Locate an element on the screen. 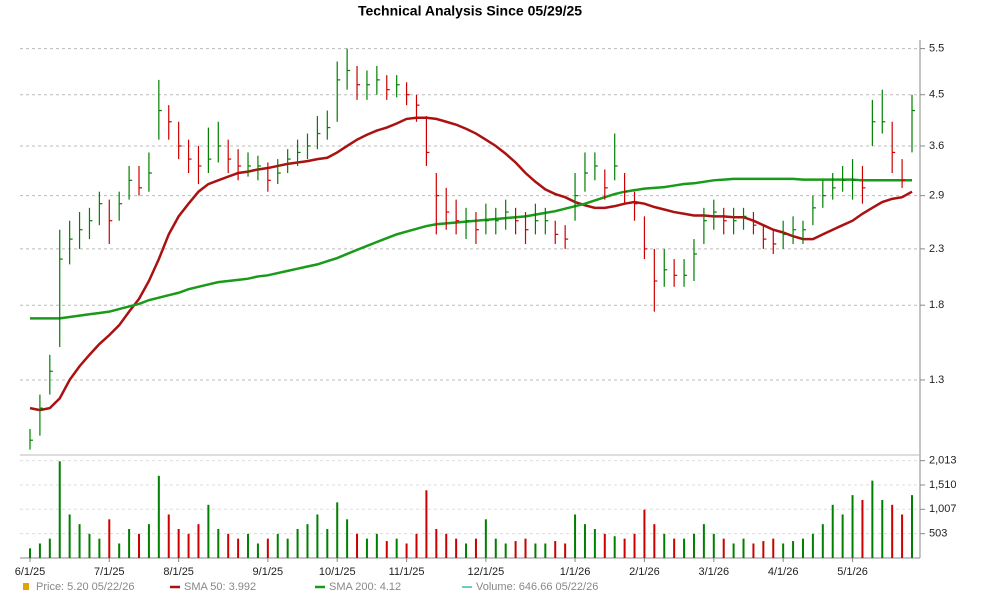 The width and height of the screenshot is (1000, 600). y-tick-label: 3.6 is located at coordinates (936, 146).